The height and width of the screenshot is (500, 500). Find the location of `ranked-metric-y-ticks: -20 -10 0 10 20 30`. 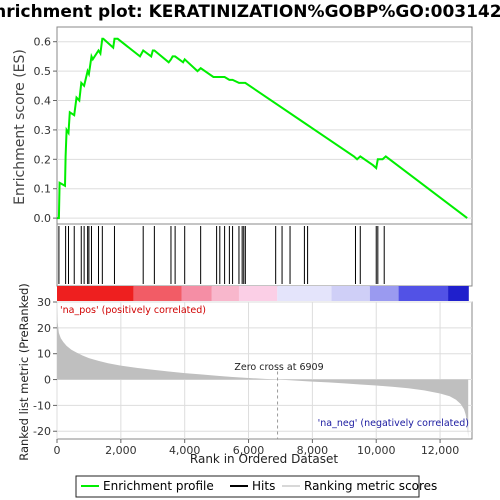

ranked-metric-y-ticks: -20 -10 0 10 20 30 is located at coordinates (45, 367).